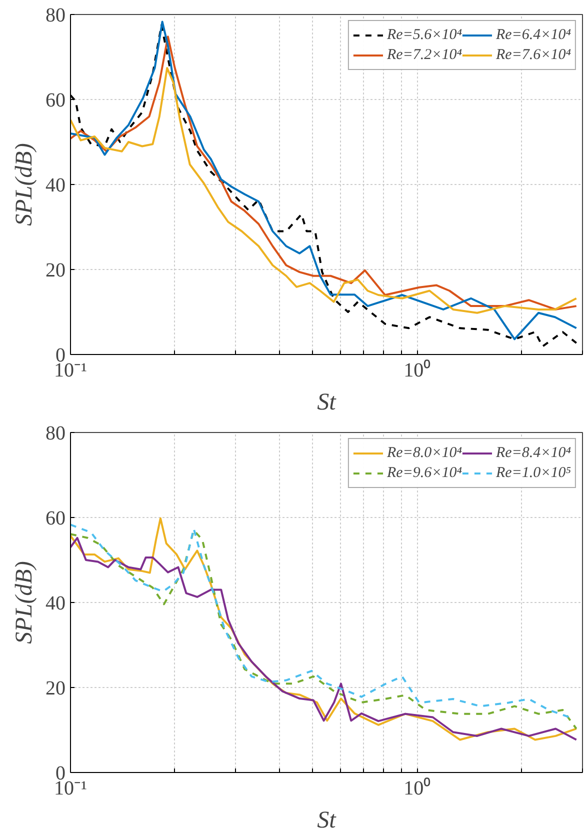  What do you see at coordinates (533, 453) in the screenshot?
I see `legend-label: Re=8.4×10⁴` at bounding box center [533, 453].